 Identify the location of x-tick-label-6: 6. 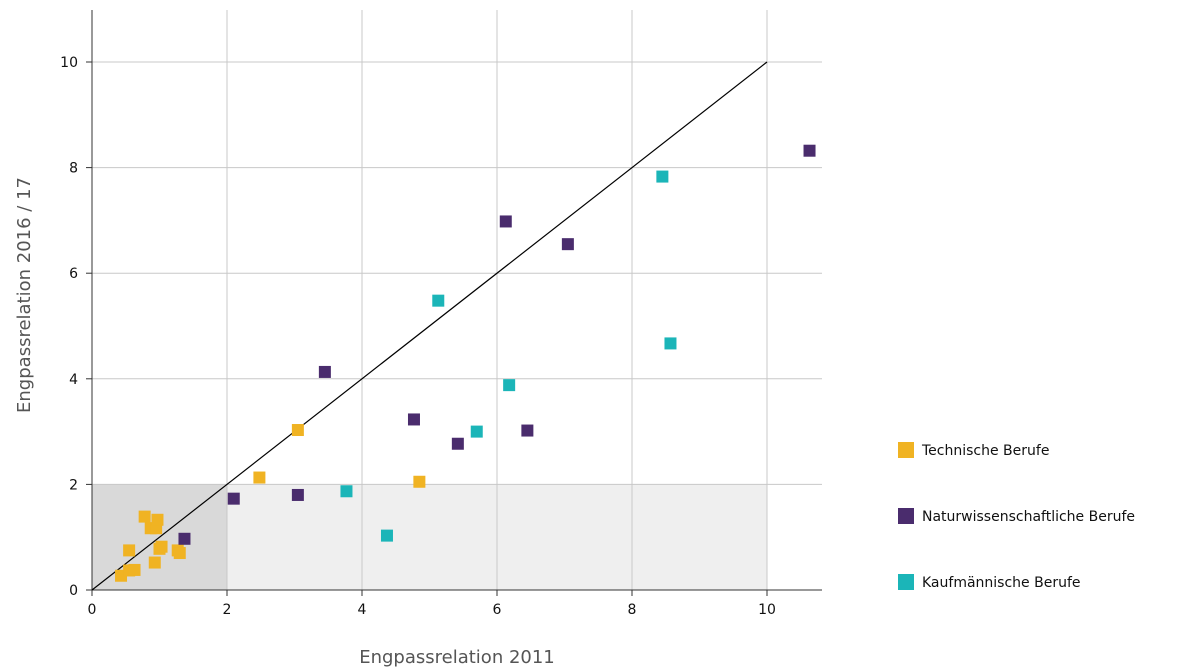
(497, 610).